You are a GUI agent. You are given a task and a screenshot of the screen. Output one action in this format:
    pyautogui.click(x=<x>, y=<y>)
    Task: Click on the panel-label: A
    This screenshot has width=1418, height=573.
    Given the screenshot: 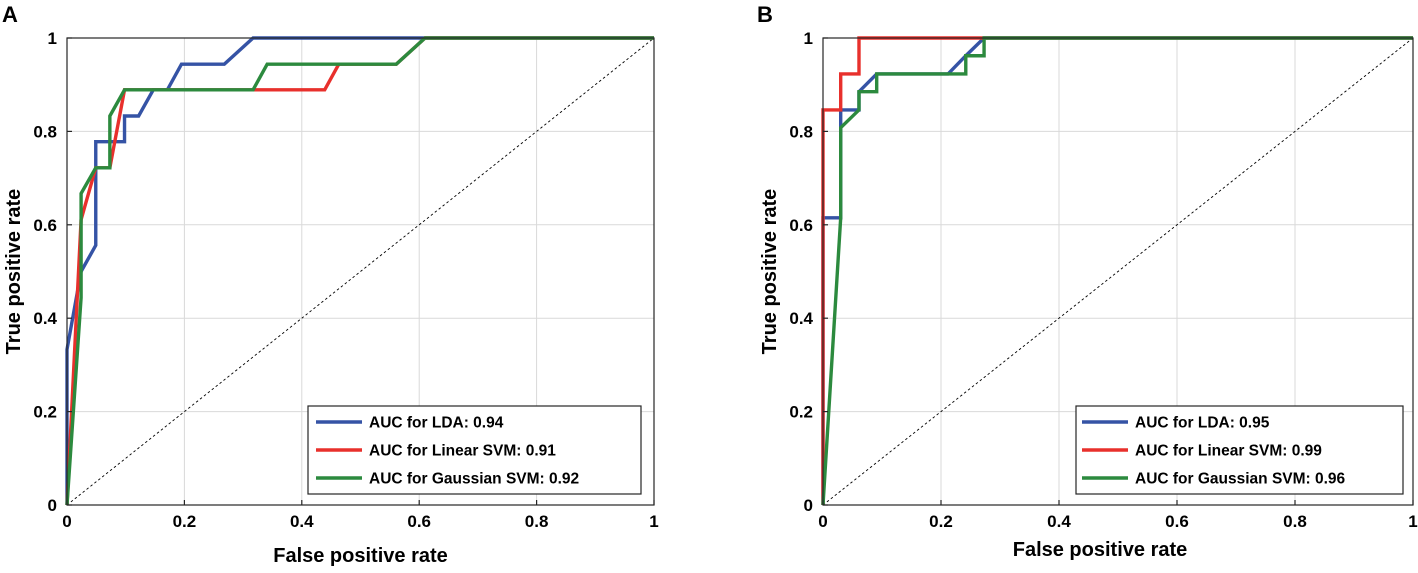 What is the action you would take?
    pyautogui.click(x=10, y=14)
    